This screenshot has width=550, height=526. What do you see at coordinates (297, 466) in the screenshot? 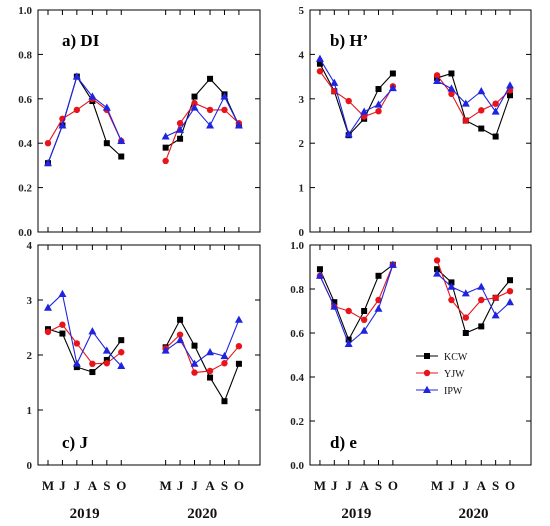
I see `y-tick-label: 0.0` at bounding box center [297, 466].